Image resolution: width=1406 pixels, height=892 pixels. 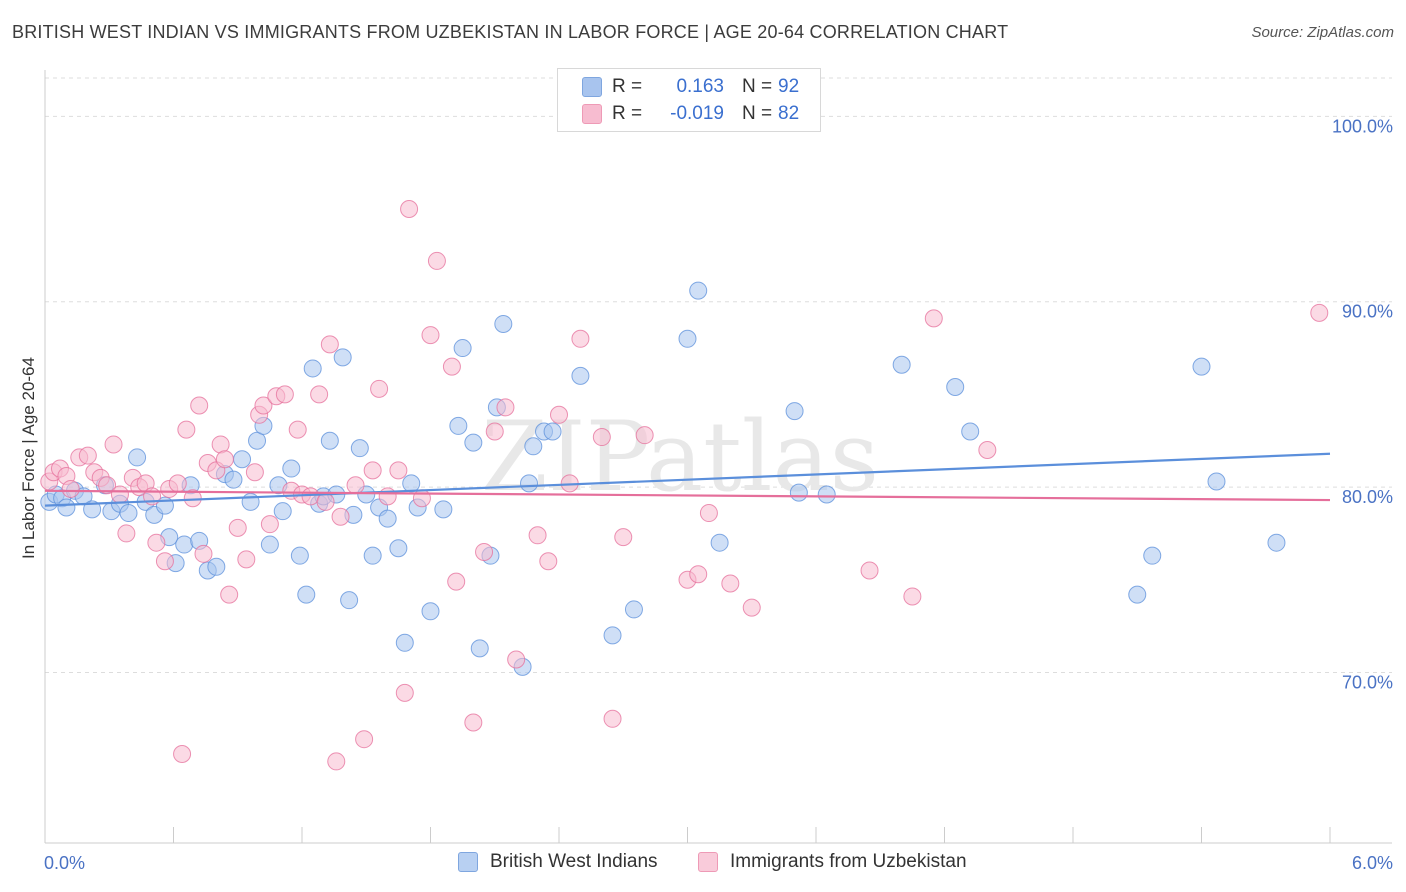 What do you see at coordinates (64, 863) in the screenshot?
I see `x-tick-label: 0.0%` at bounding box center [64, 863].